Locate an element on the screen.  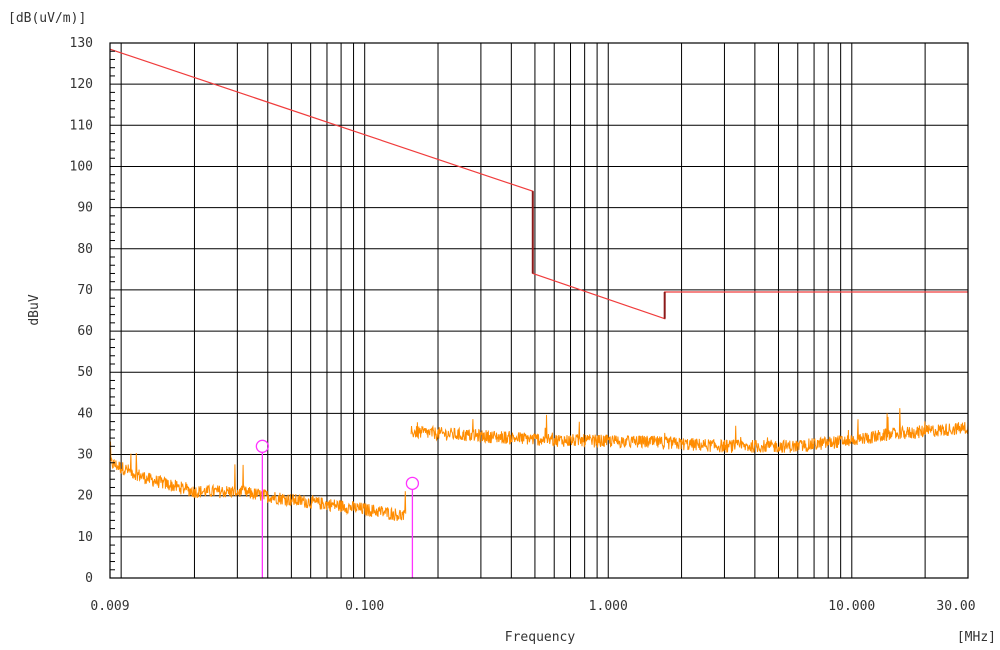
y-tick-label: 100 is located at coordinates (81, 166).